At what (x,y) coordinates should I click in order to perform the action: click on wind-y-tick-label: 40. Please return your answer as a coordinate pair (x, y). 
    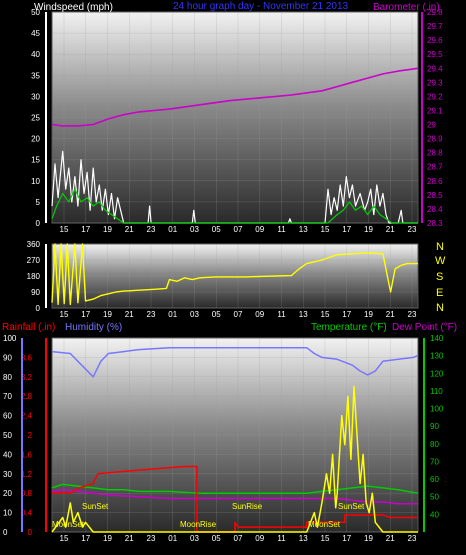
    Looking at the image, I should click on (35, 54).